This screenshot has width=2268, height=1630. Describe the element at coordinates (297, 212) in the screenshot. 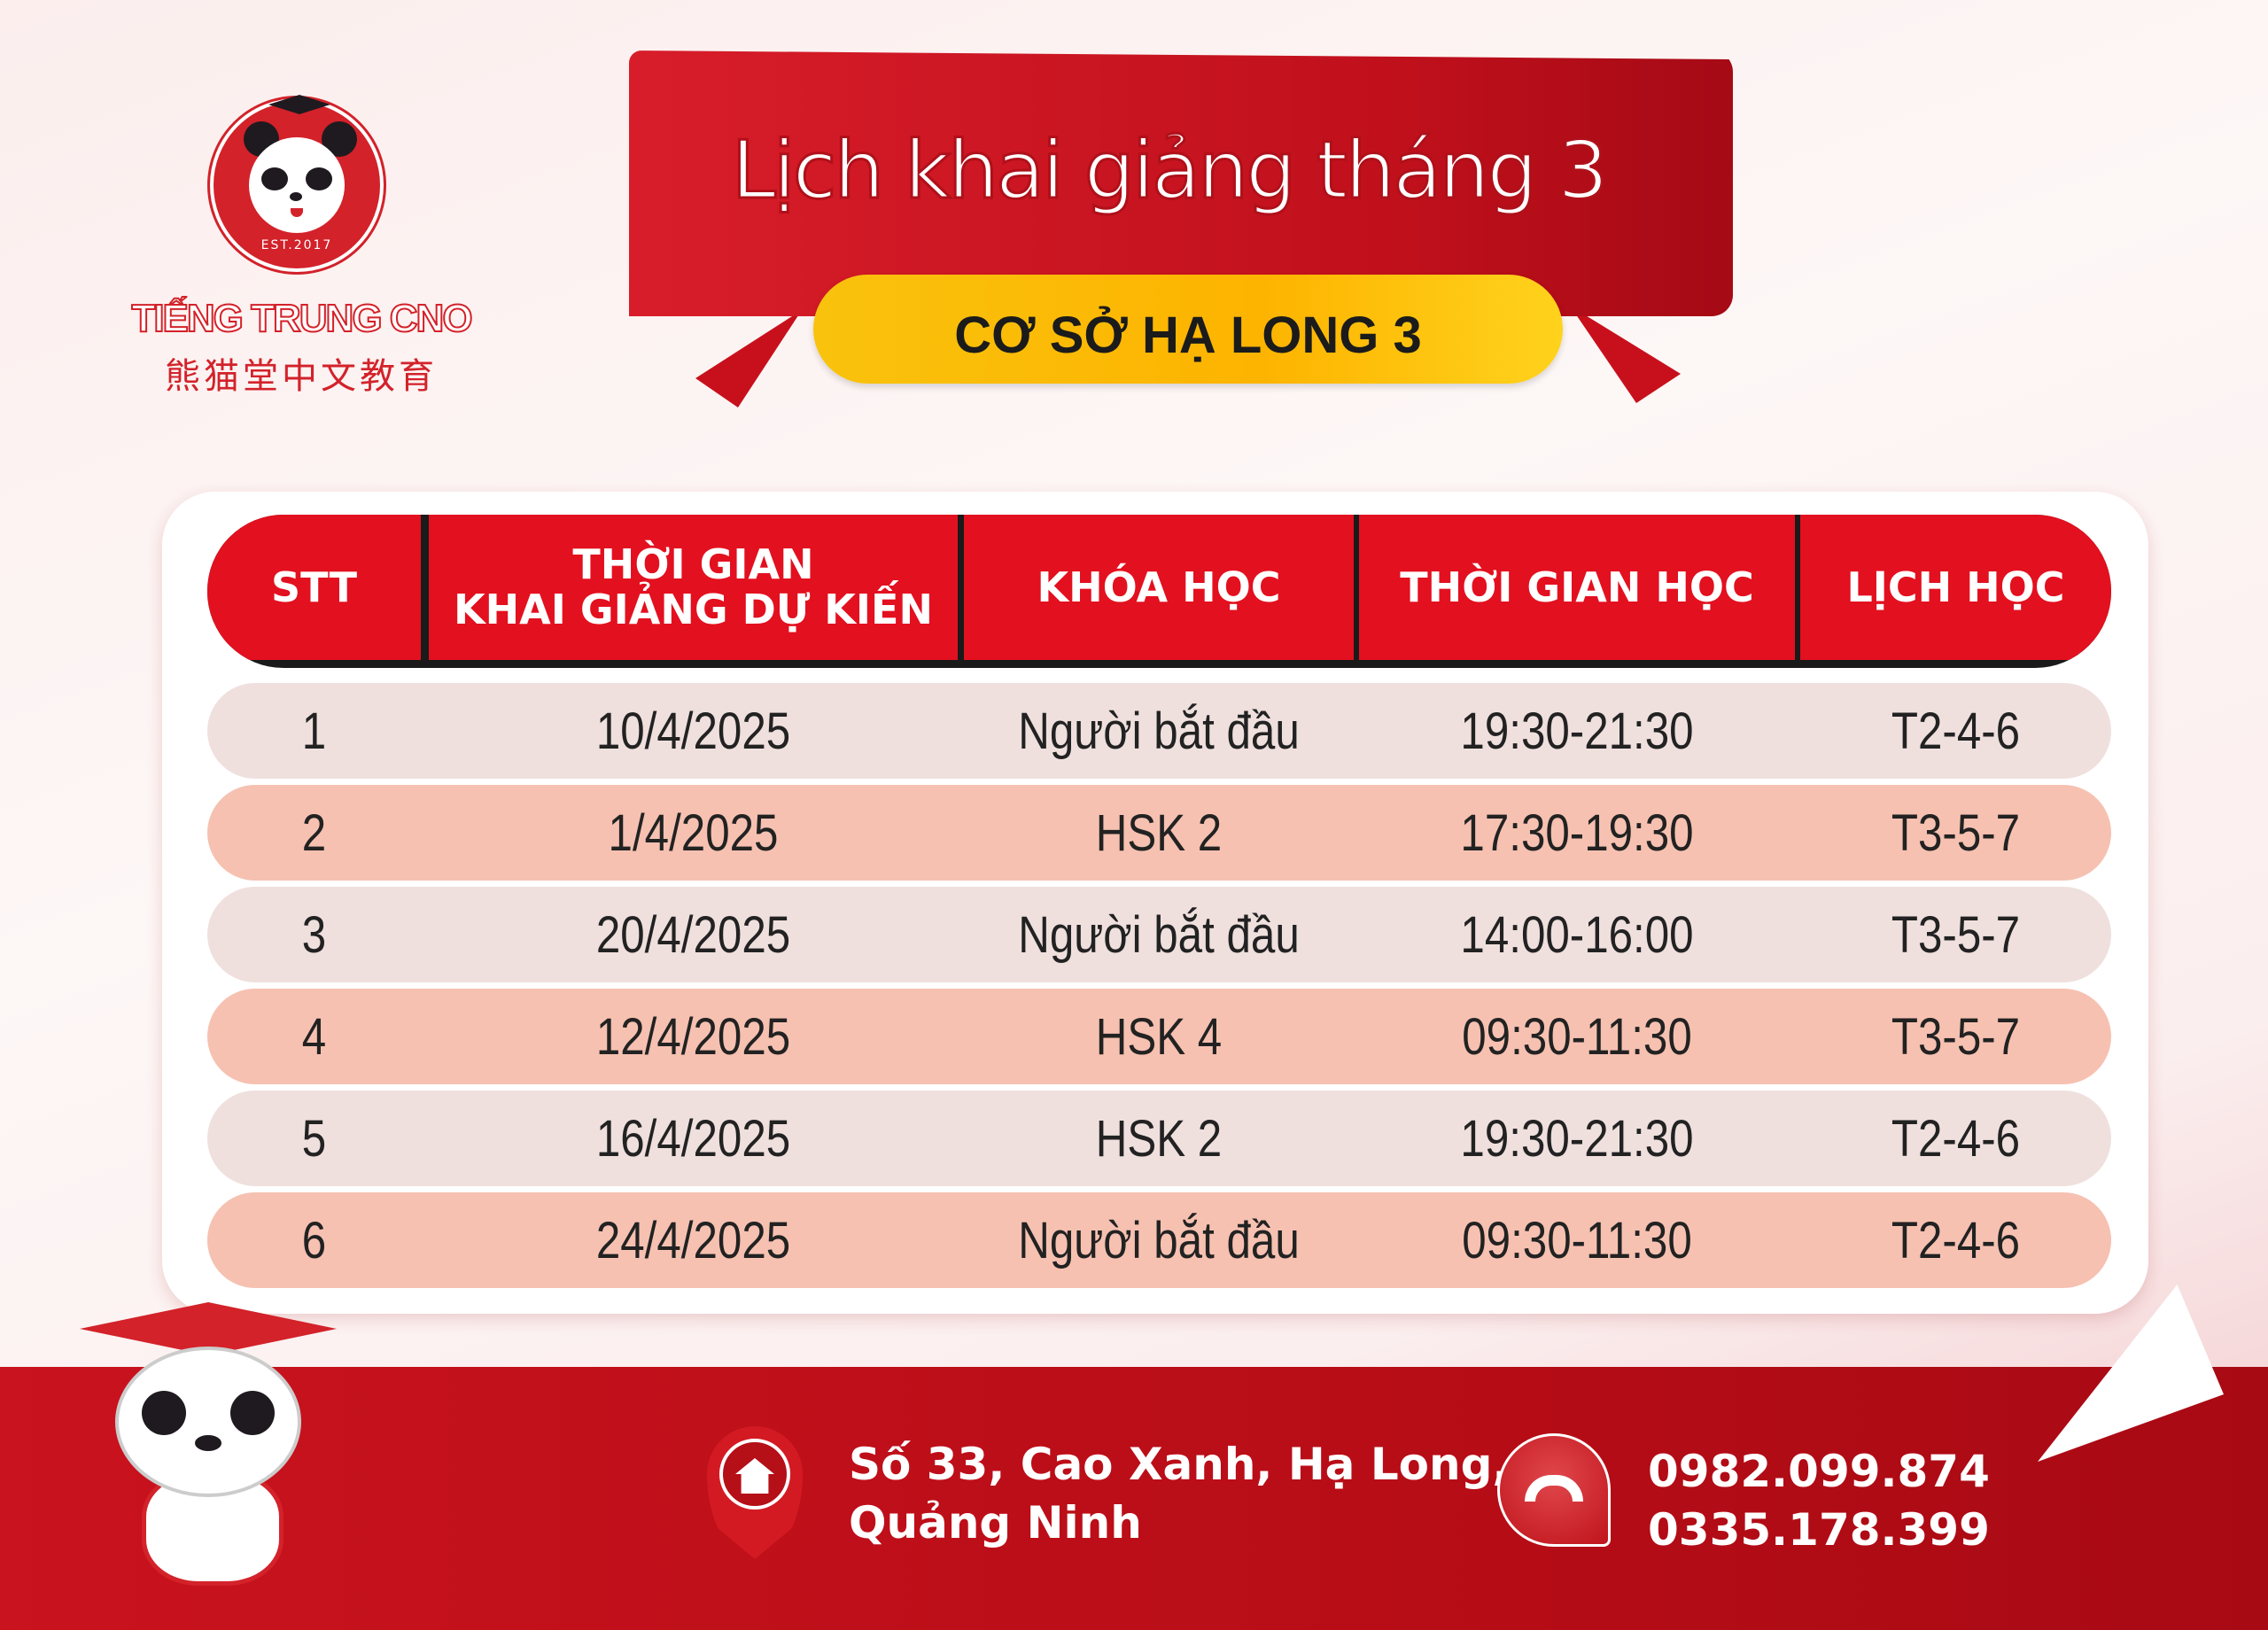

I see `panda-tongue` at that location.